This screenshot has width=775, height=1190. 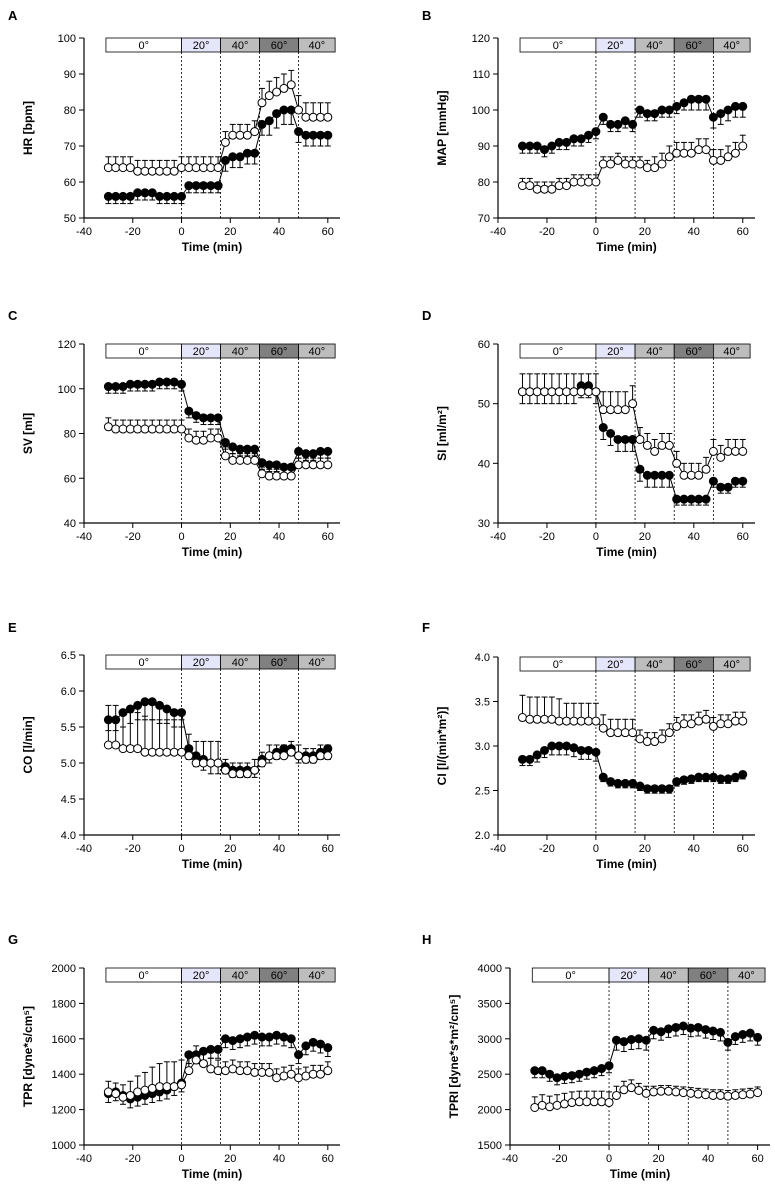 What do you see at coordinates (218, 155) in the screenshot?
I see `series-filled` at bounding box center [218, 155].